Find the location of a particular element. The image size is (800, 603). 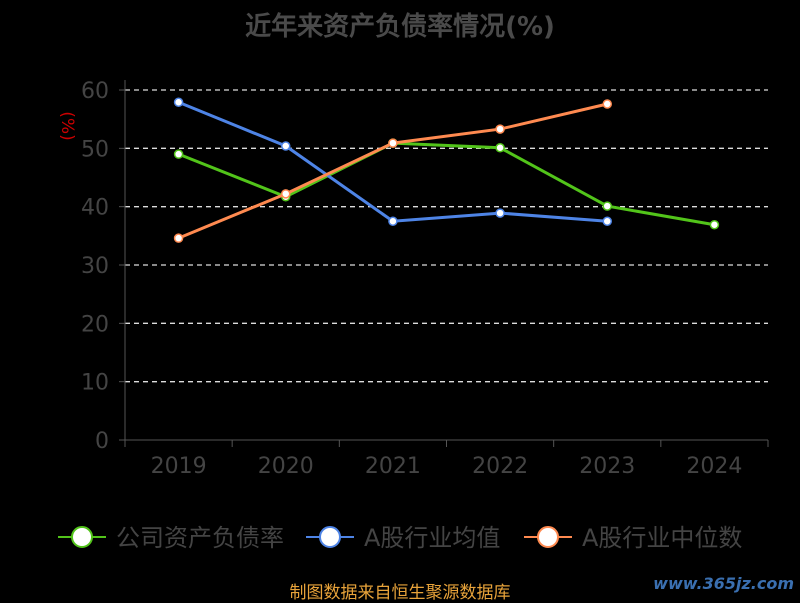

x-tick-label: 2022 is located at coordinates (500, 466).